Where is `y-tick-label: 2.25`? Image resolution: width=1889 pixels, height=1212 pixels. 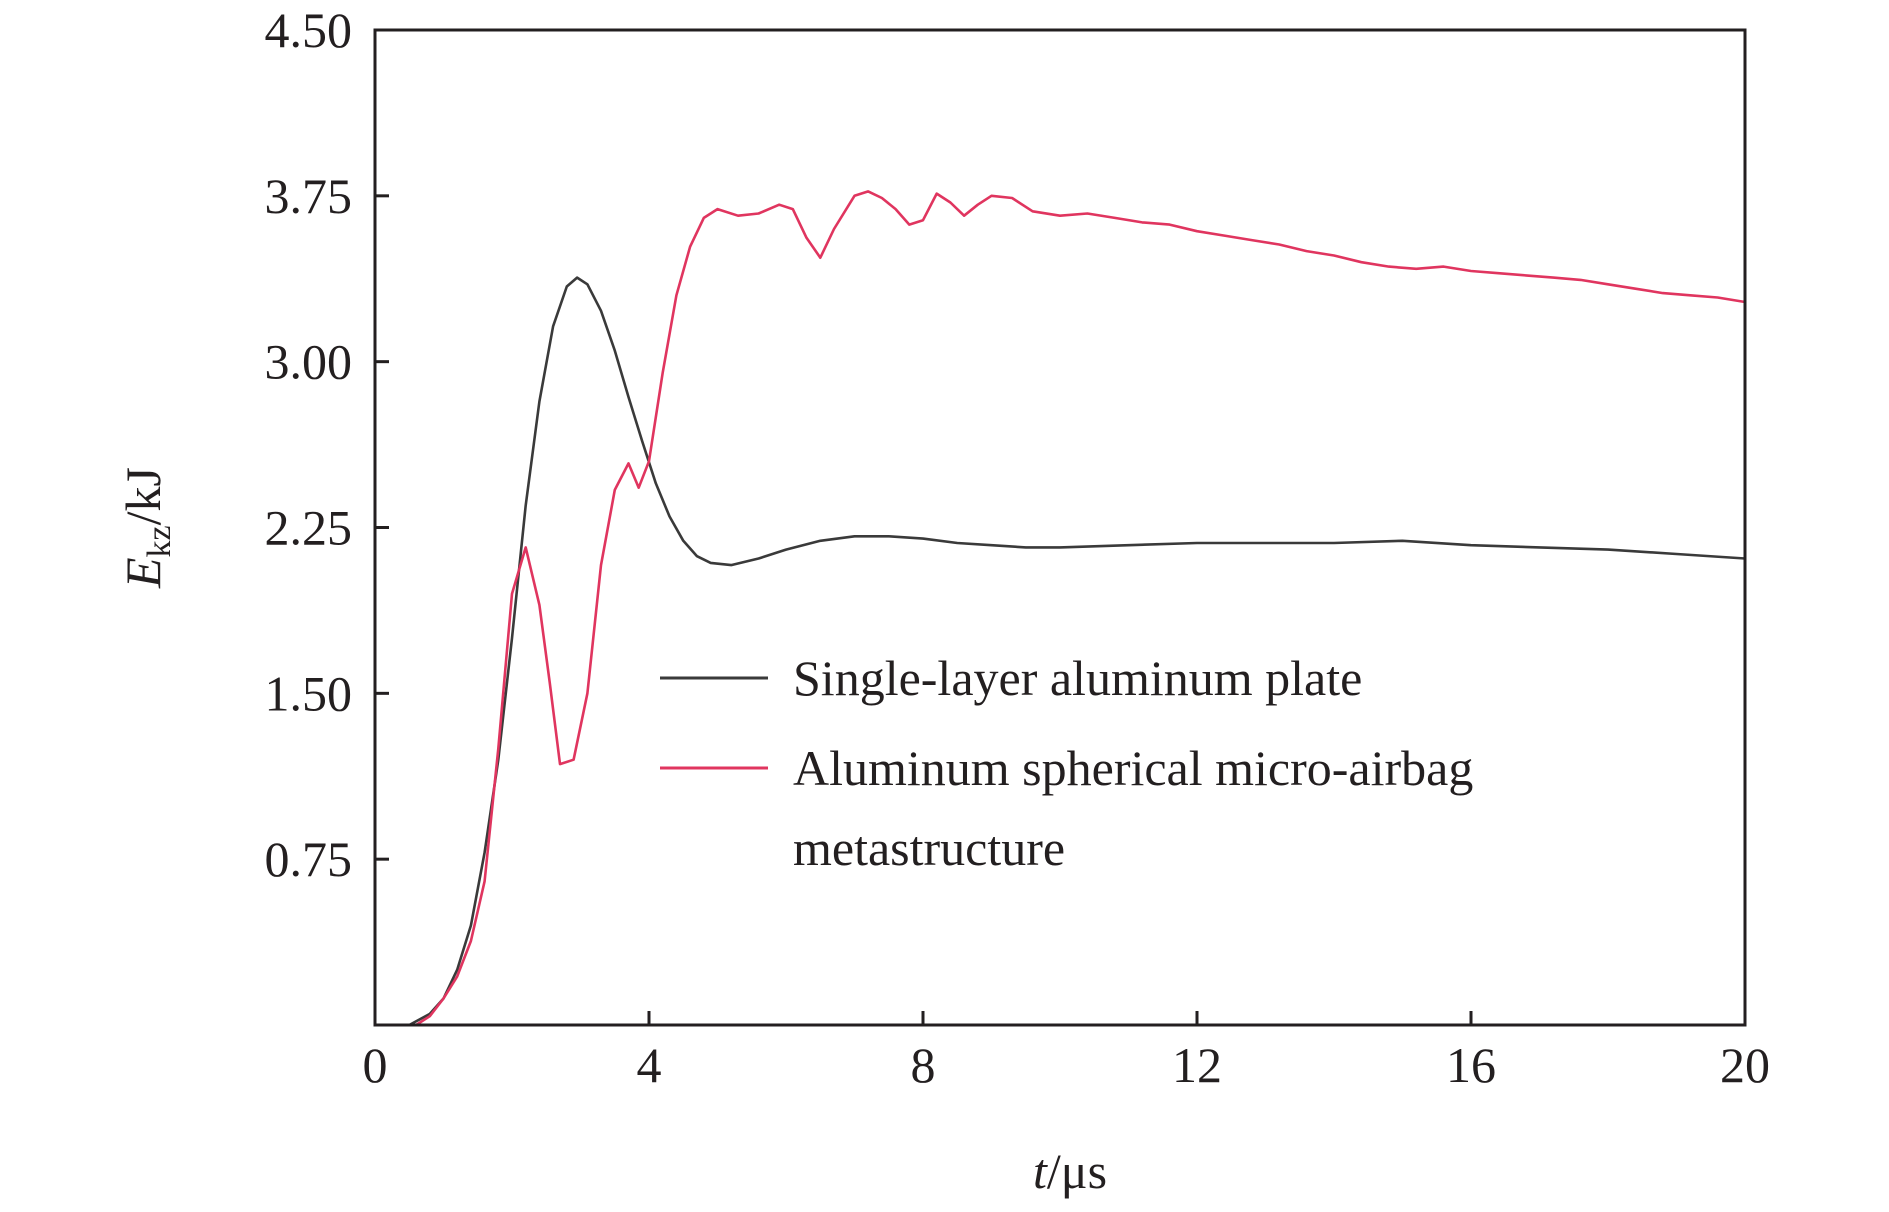 y-tick-label: 2.25 is located at coordinates (309, 528).